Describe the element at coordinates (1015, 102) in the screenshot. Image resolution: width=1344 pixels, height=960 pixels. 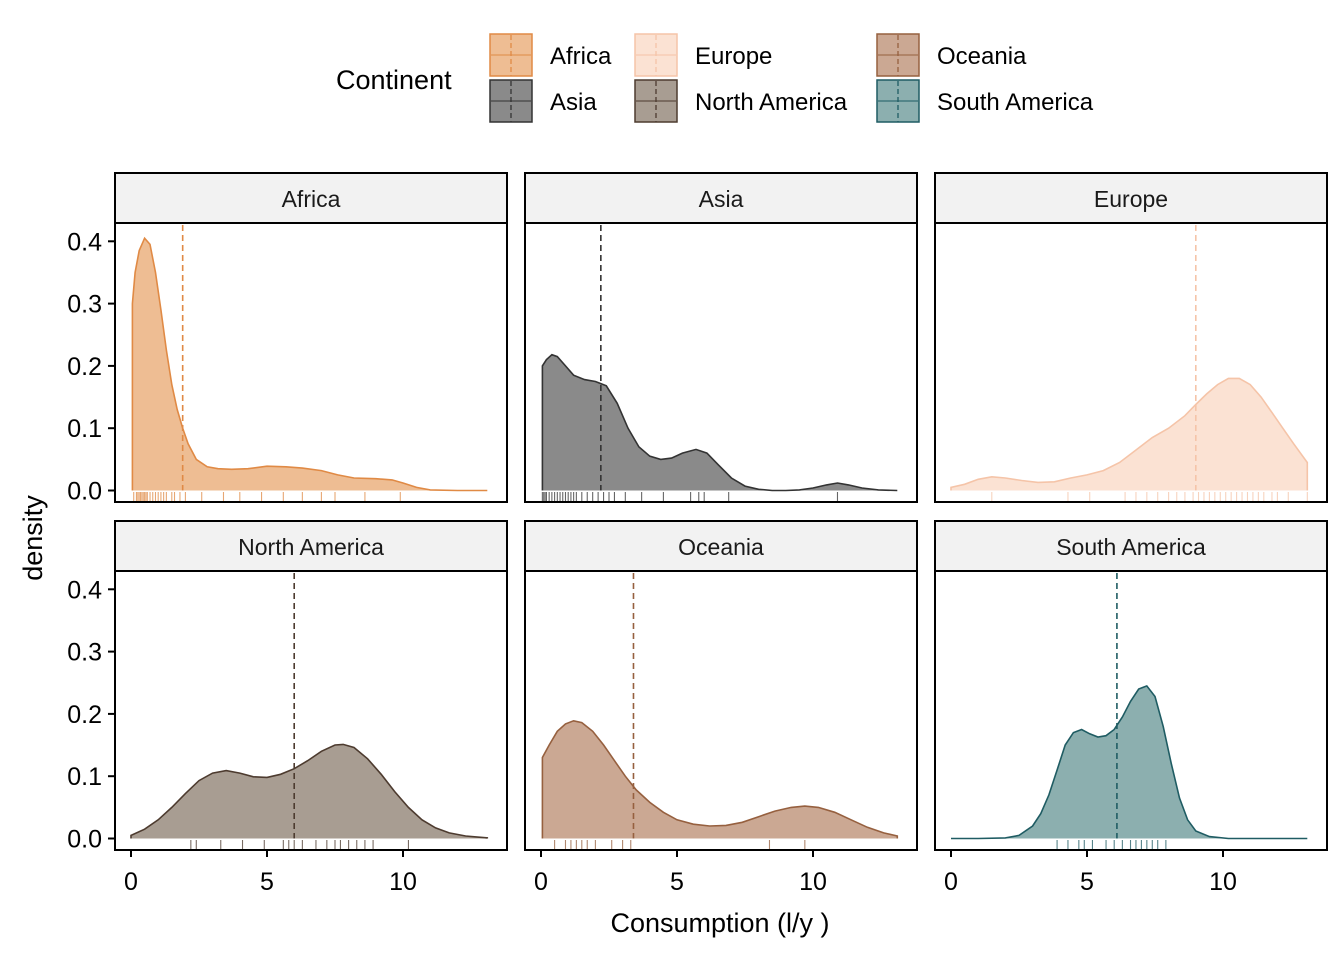
I see `legend-label: South America` at that location.